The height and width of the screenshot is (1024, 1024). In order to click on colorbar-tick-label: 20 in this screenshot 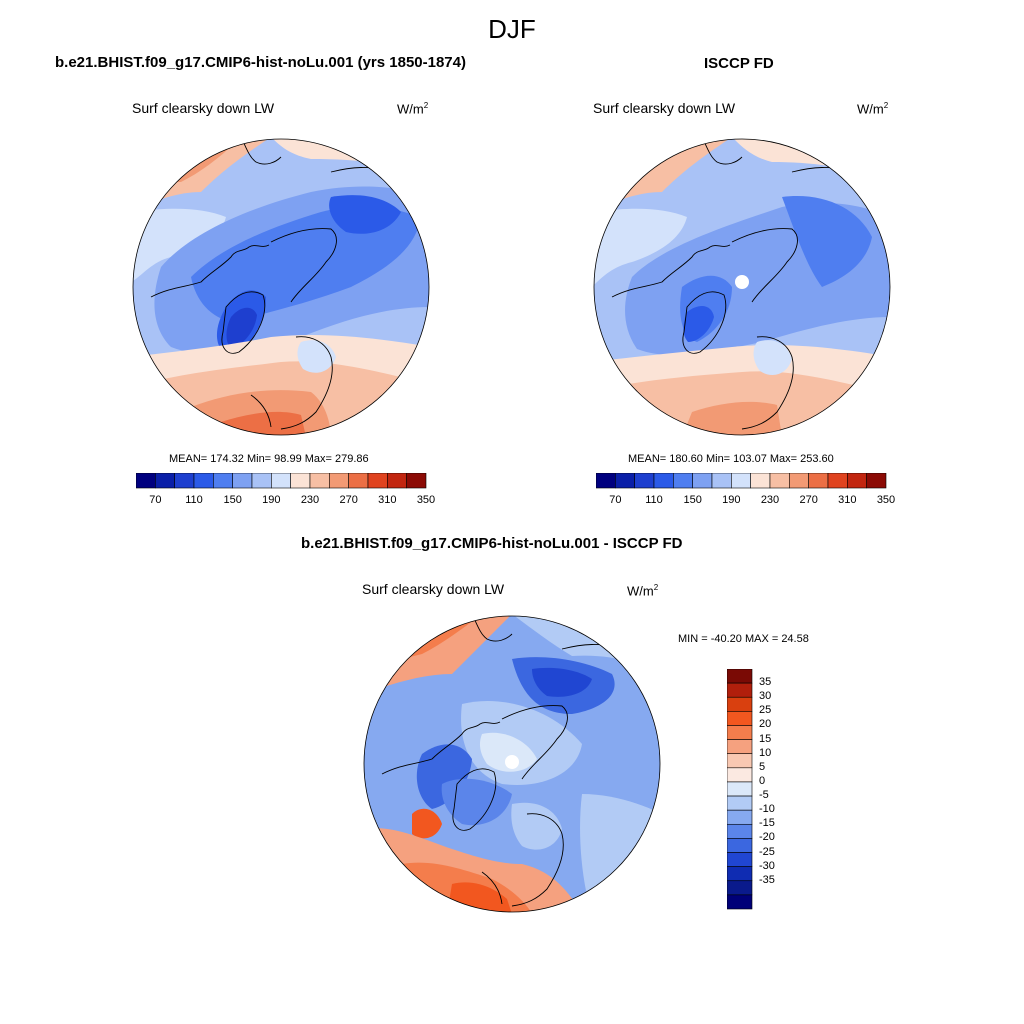, I will do `click(765, 724)`.